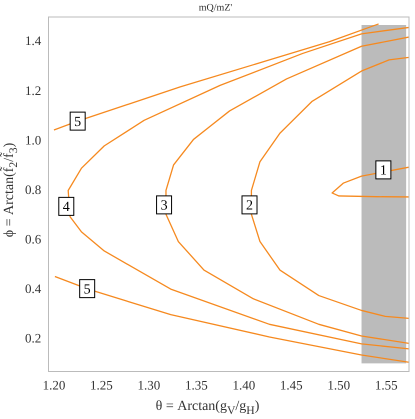 This screenshot has height=419, width=415. What do you see at coordinates (164, 206) in the screenshot?
I see `annotation: 3` at bounding box center [164, 206].